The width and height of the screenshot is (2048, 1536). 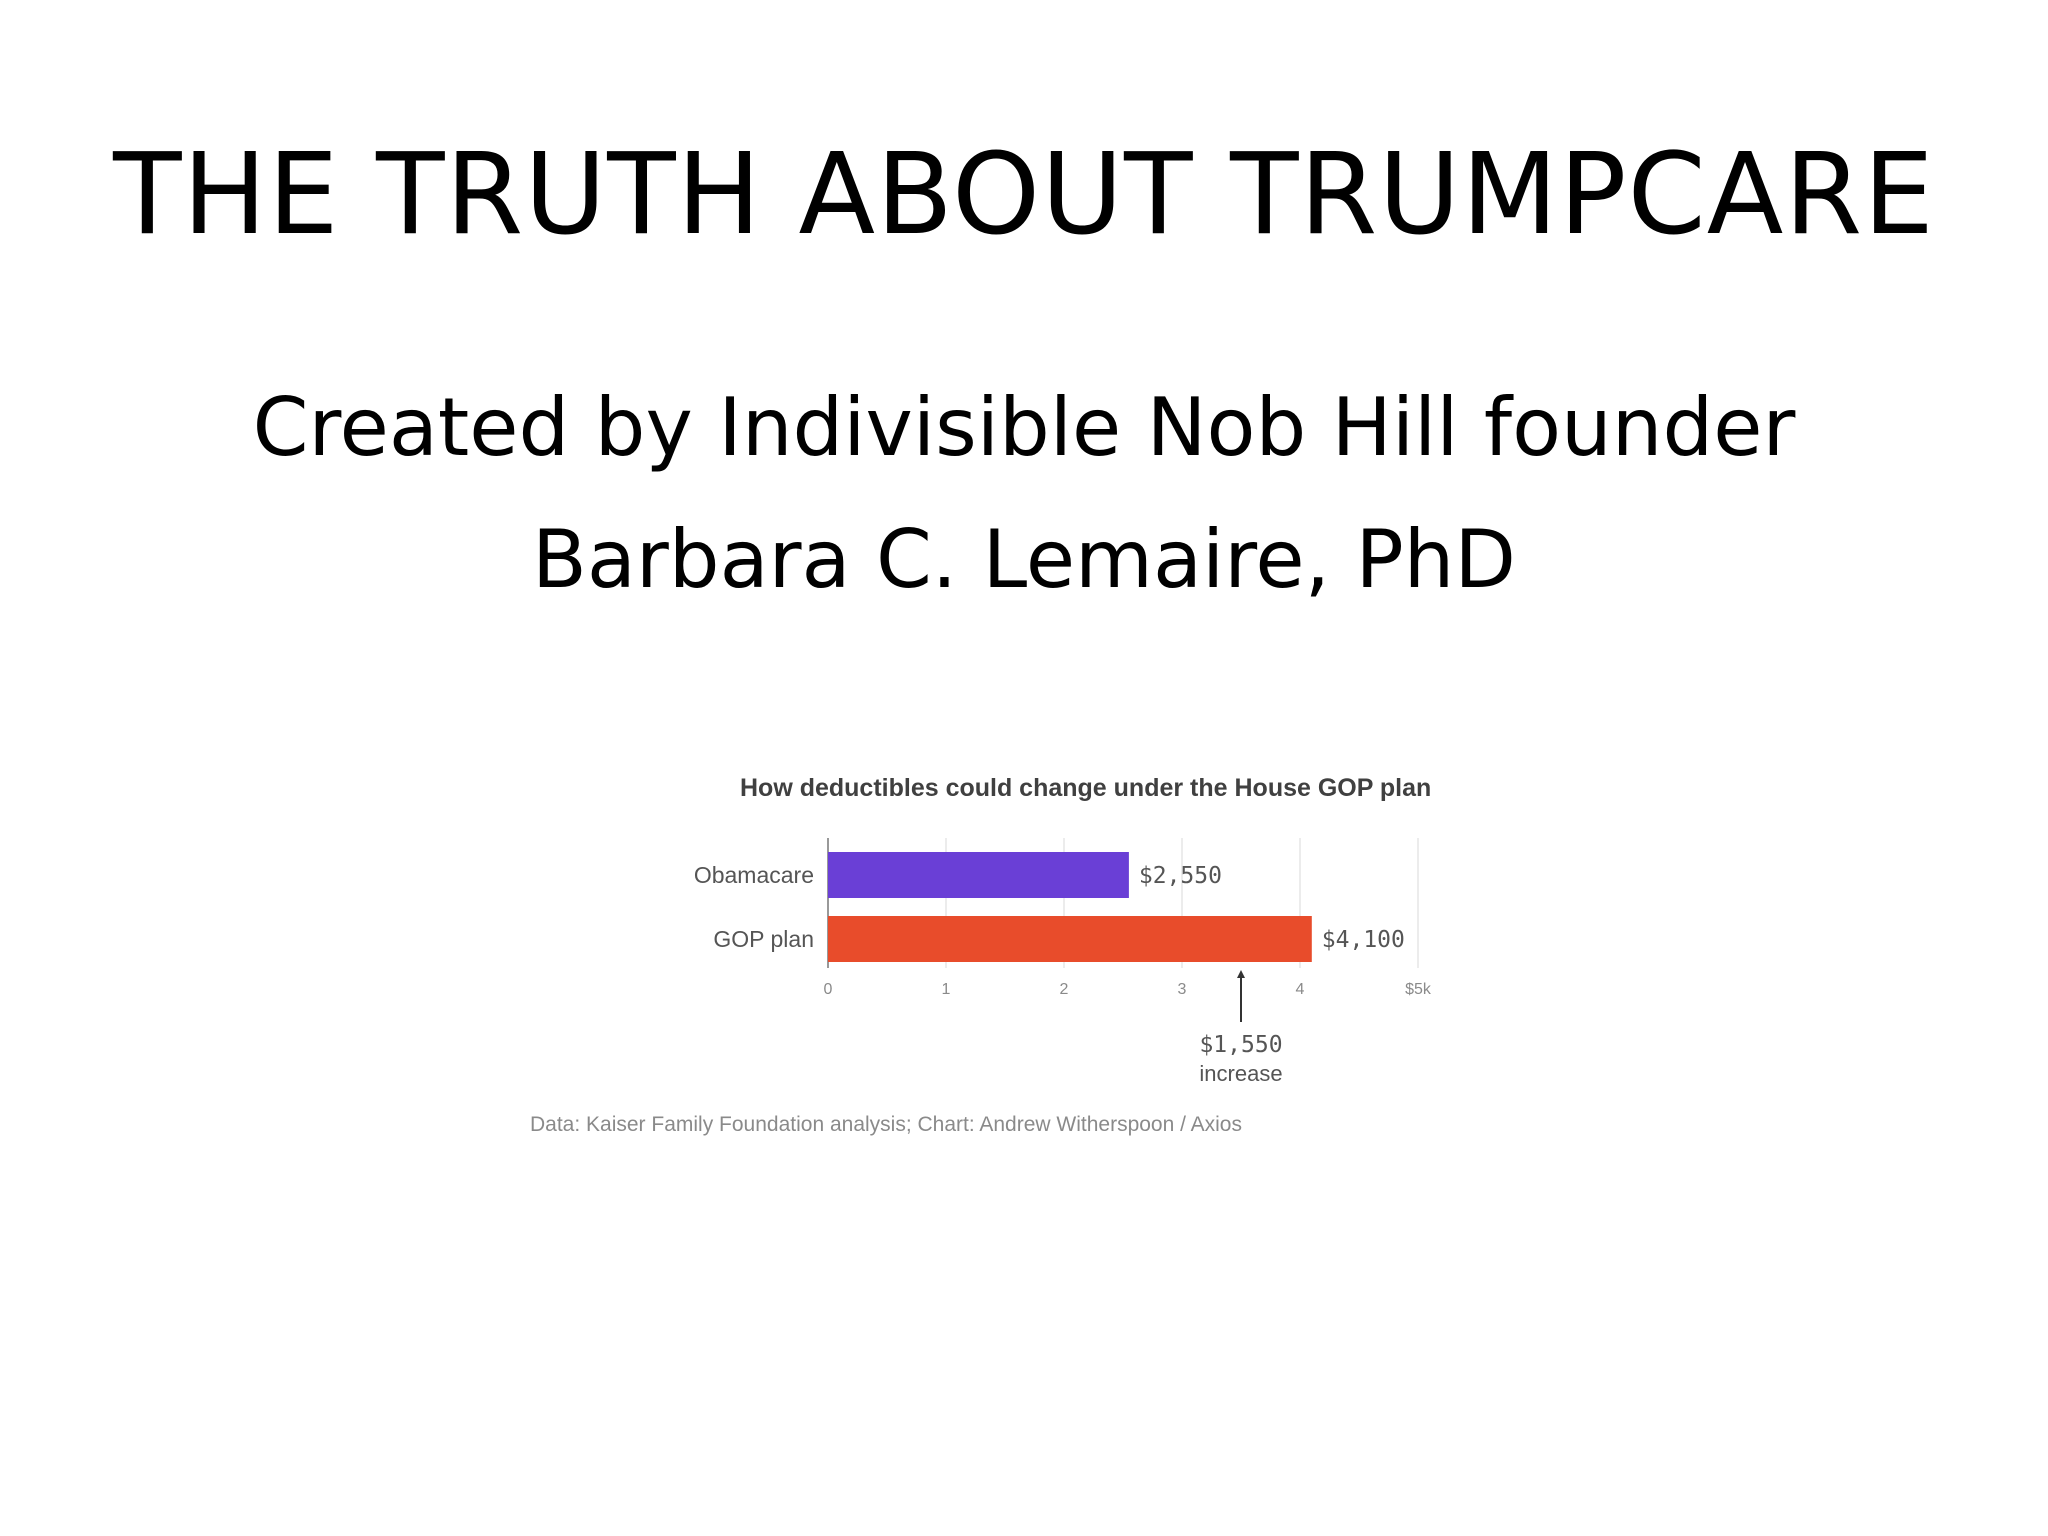 I want to click on slide-subtitle-line-1: Created by Indivisible Nob Hill founder, so click(x=1024, y=427).